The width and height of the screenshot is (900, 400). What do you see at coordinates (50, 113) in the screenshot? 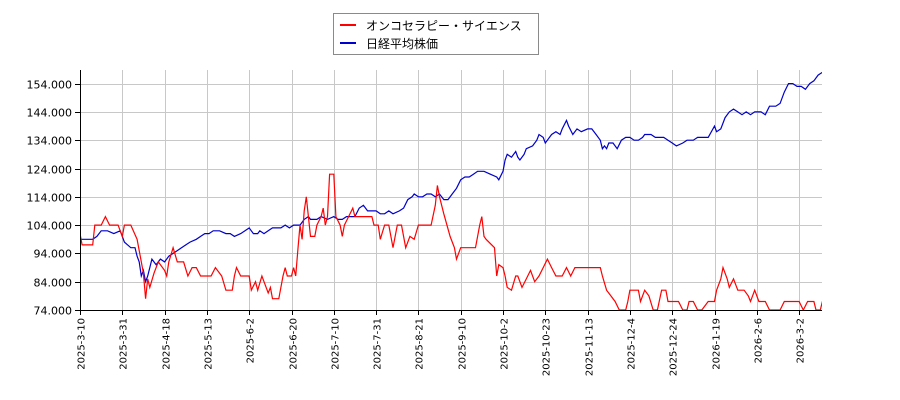
I see `y-tick-label: 144.000` at bounding box center [50, 113].